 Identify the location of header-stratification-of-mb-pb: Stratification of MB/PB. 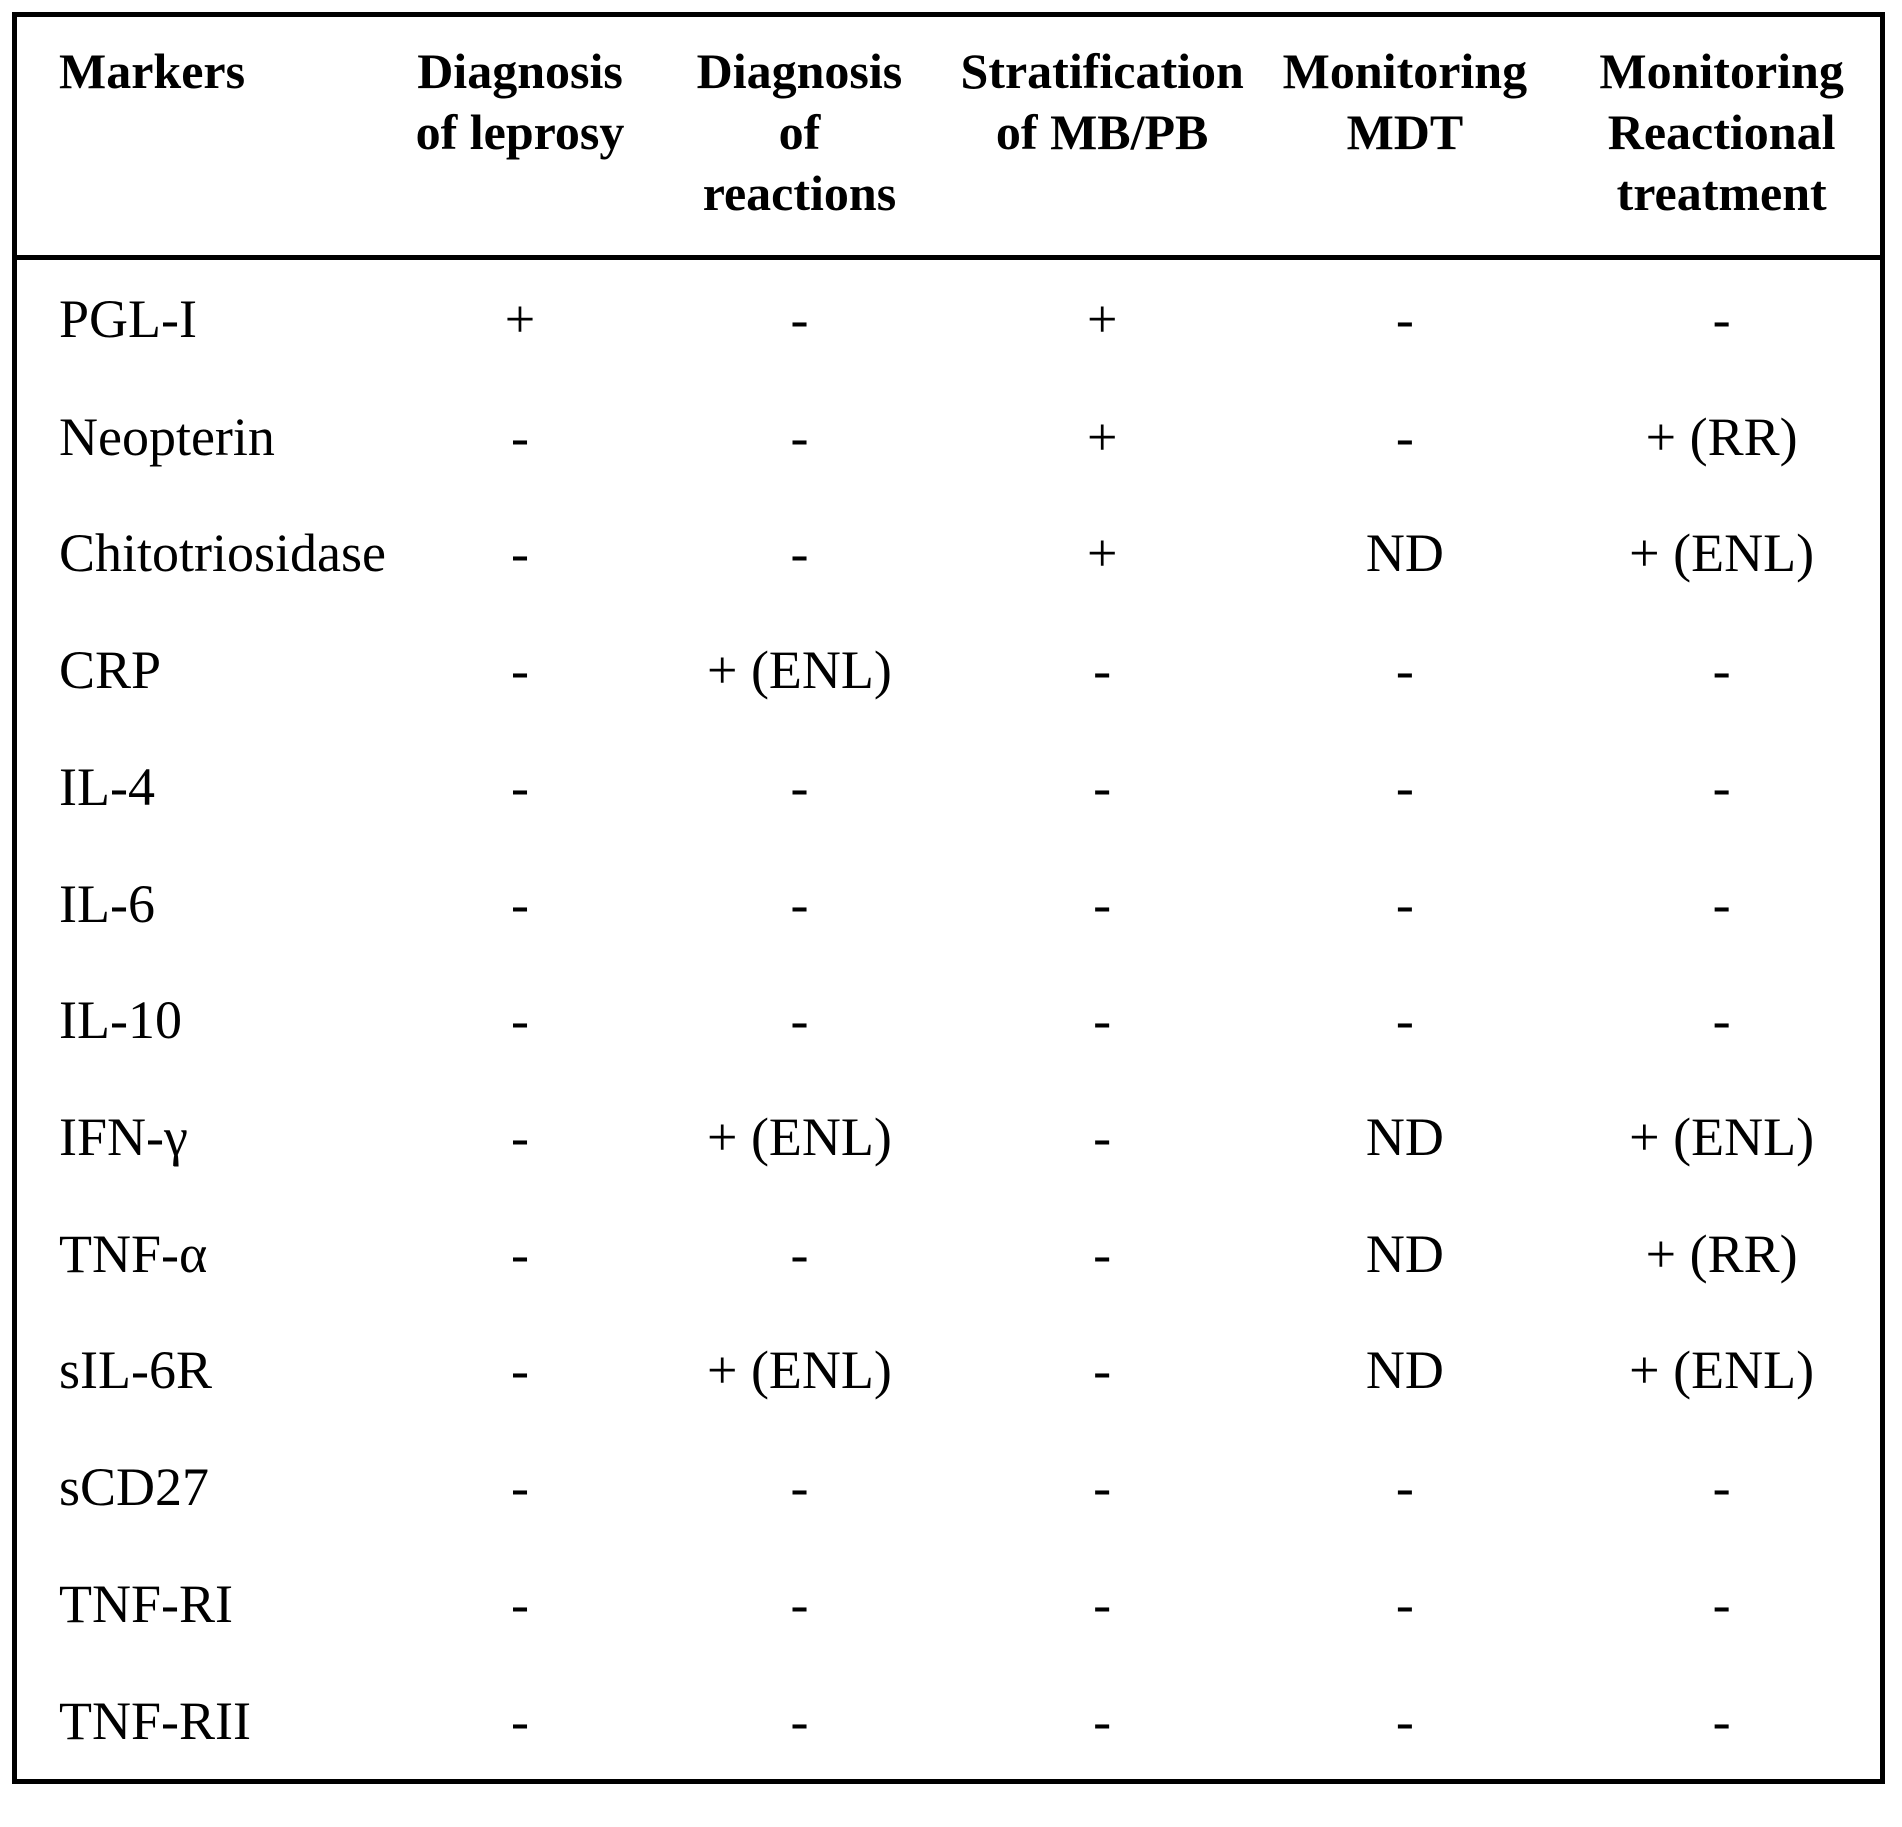
(1102, 138).